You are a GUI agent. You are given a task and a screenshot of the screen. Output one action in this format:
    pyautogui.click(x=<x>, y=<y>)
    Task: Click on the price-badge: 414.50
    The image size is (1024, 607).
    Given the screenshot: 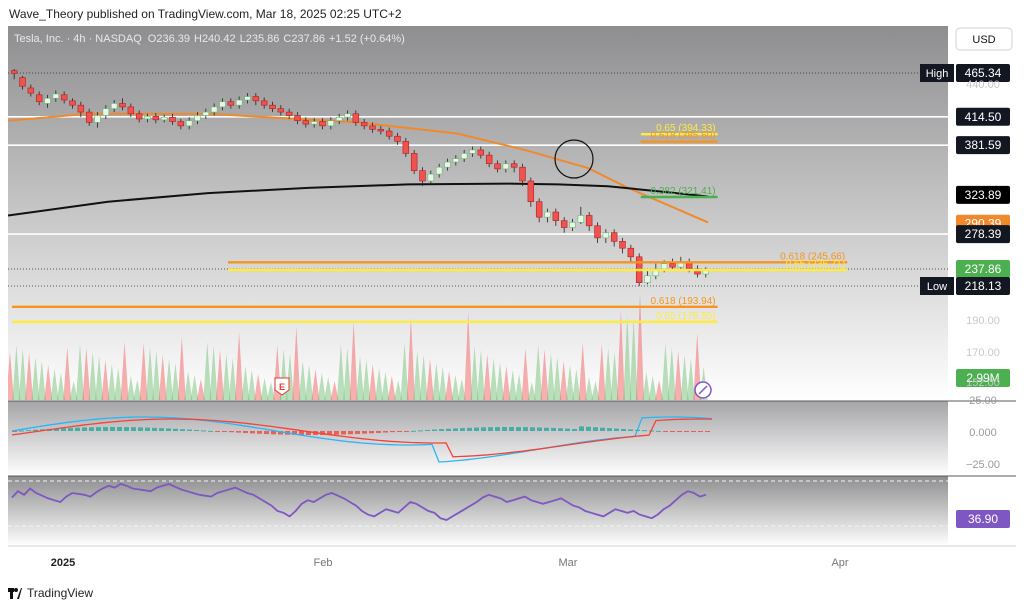 What is the action you would take?
    pyautogui.click(x=983, y=117)
    